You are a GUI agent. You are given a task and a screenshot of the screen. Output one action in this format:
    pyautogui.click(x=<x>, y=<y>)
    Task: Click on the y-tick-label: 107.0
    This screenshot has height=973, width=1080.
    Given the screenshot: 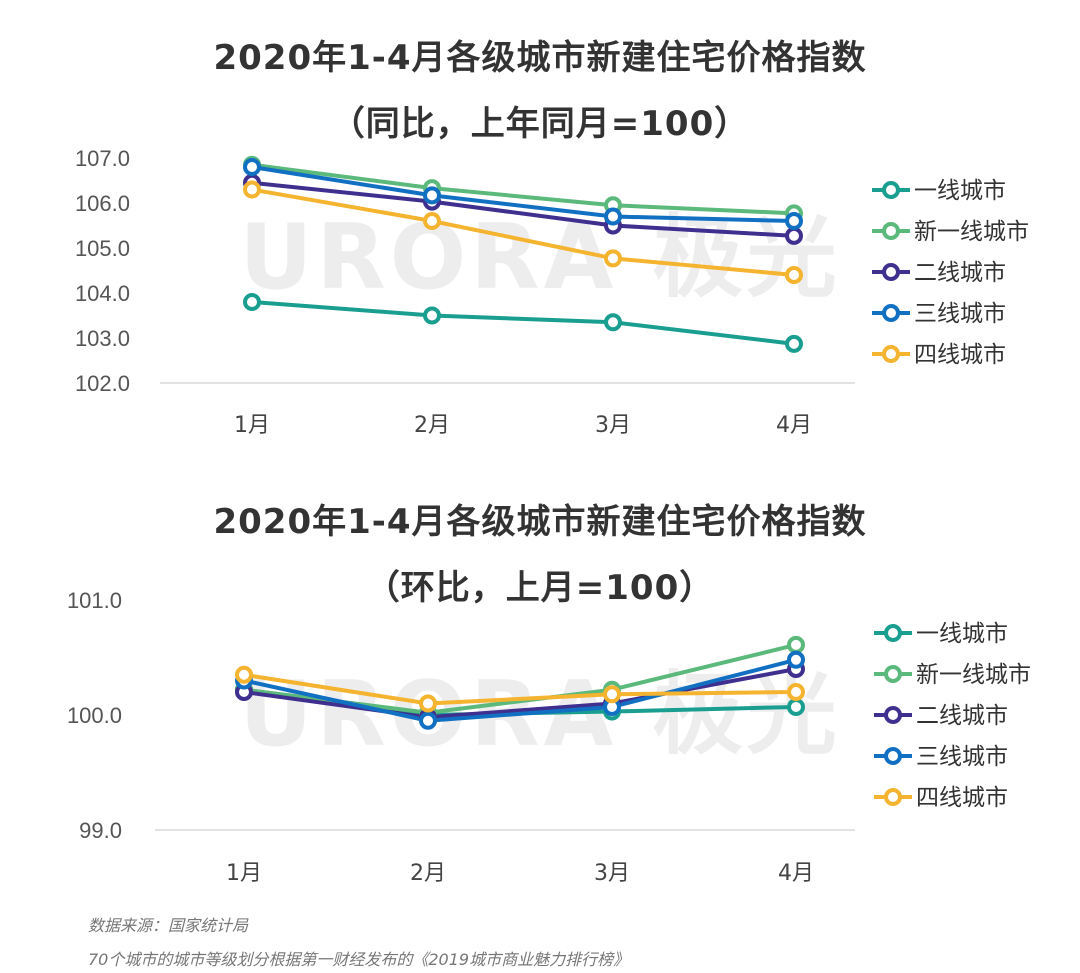 What is the action you would take?
    pyautogui.click(x=102, y=158)
    